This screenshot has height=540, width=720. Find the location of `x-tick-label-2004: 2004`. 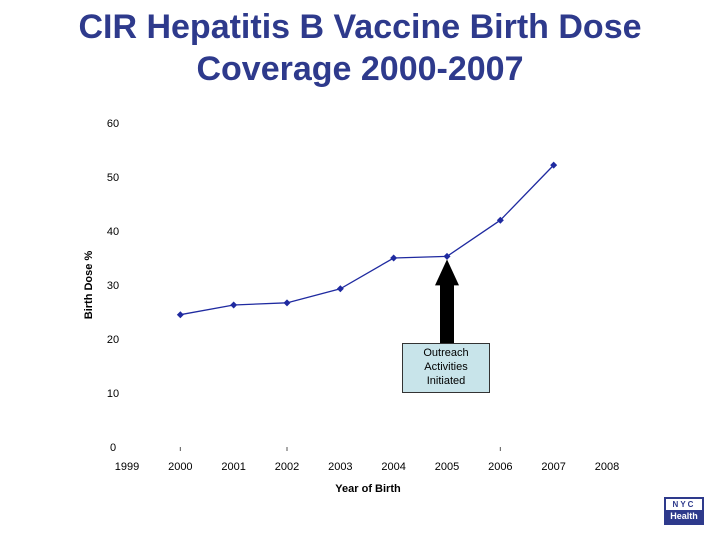

x-tick-label-2004: 2004 is located at coordinates (393, 467).